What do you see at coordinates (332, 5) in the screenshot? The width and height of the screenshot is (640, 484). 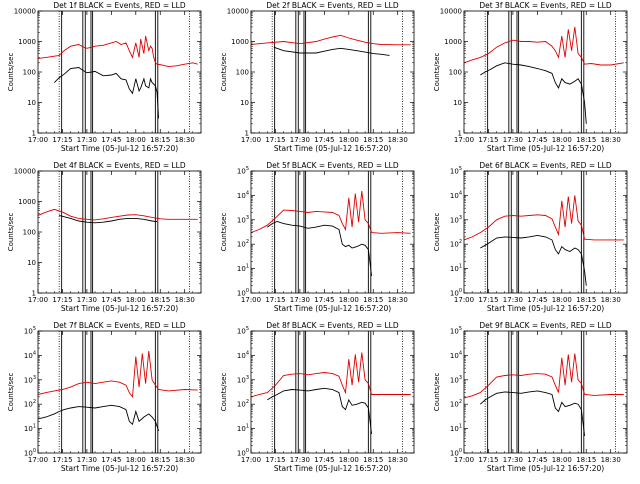 I see `panel-title: Det 2f BLACK = Events, RED = LLD` at bounding box center [332, 5].